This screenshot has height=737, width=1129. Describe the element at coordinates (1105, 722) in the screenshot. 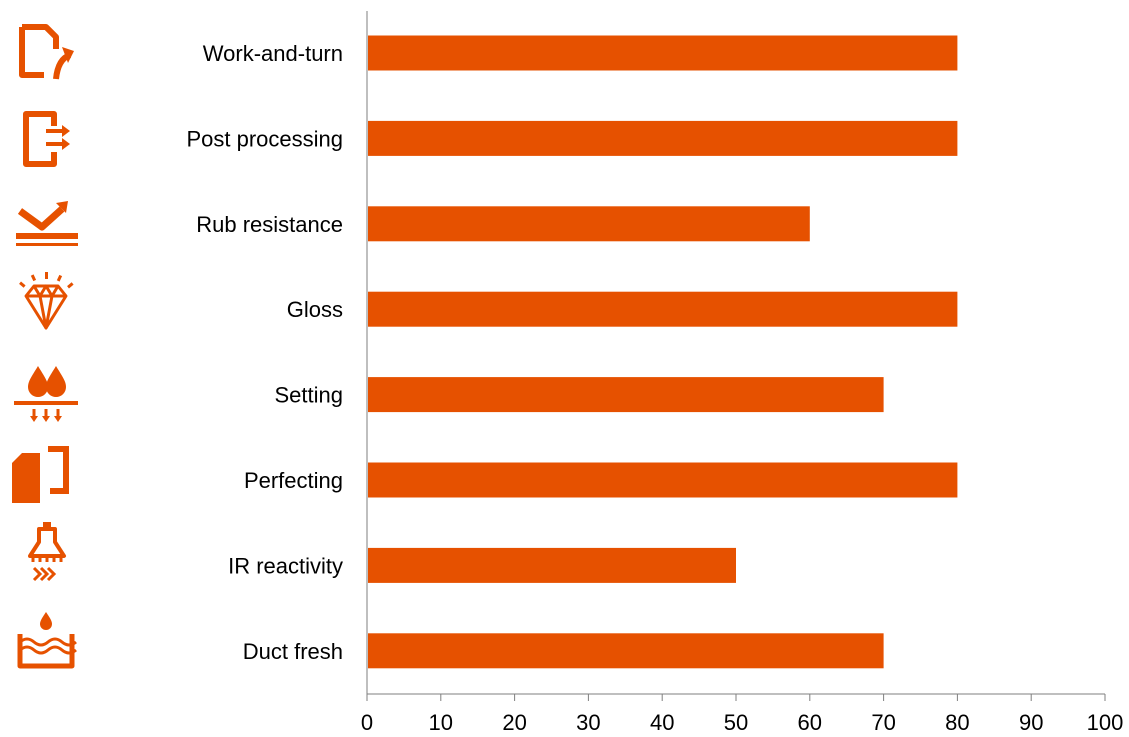

I see `x-tick-label: 100` at that location.